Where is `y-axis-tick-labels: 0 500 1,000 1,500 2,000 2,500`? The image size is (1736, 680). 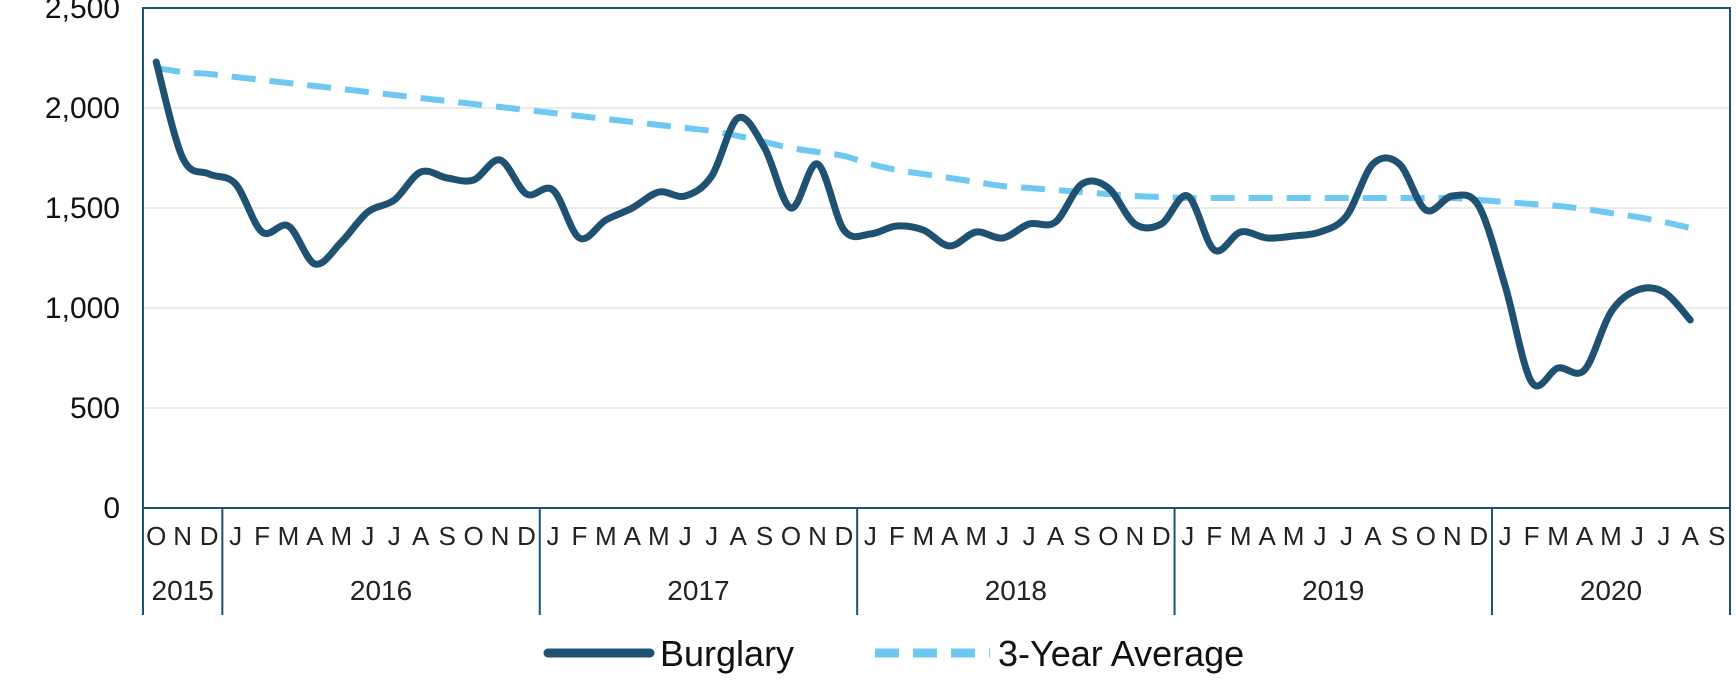 y-axis-tick-labels: 0 500 1,000 1,500 2,000 2,500 is located at coordinates (82, 262).